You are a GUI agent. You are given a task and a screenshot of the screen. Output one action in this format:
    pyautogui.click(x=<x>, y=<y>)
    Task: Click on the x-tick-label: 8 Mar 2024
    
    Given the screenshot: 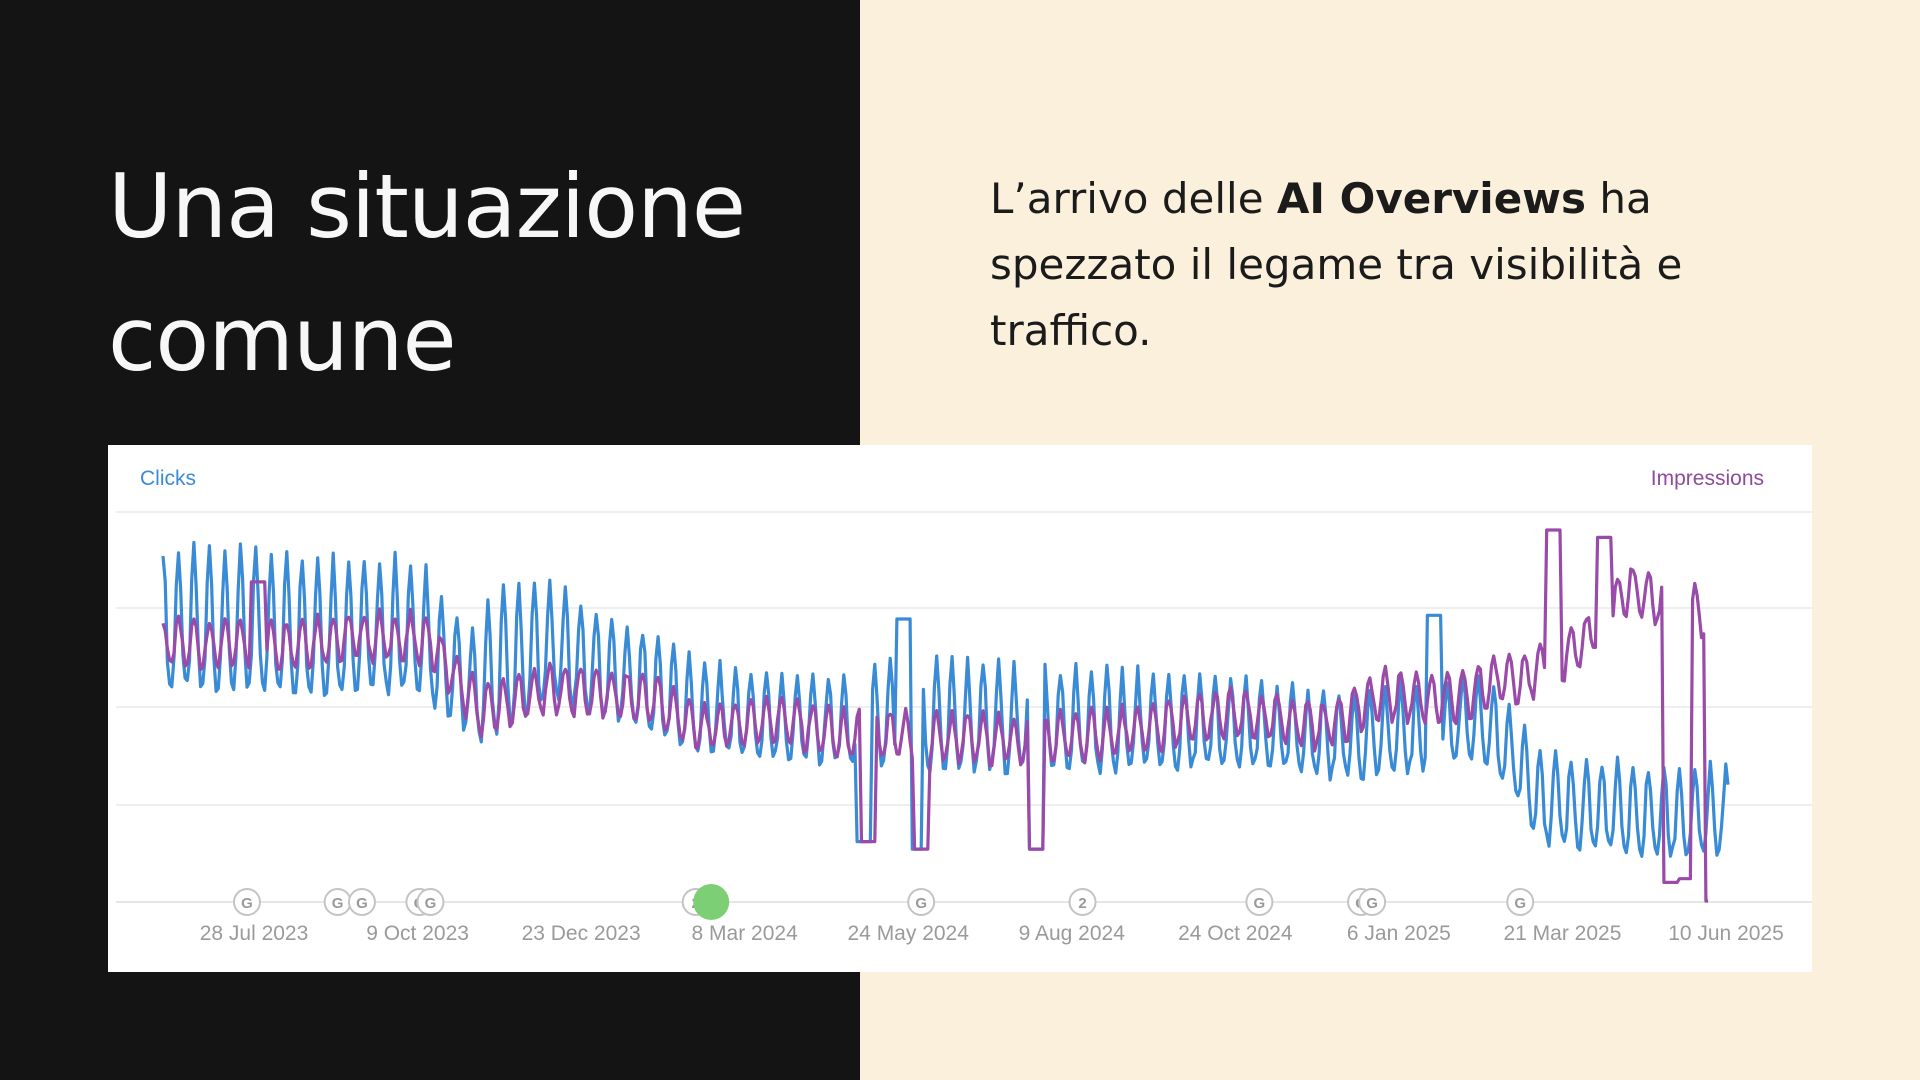 What is the action you would take?
    pyautogui.click(x=745, y=933)
    